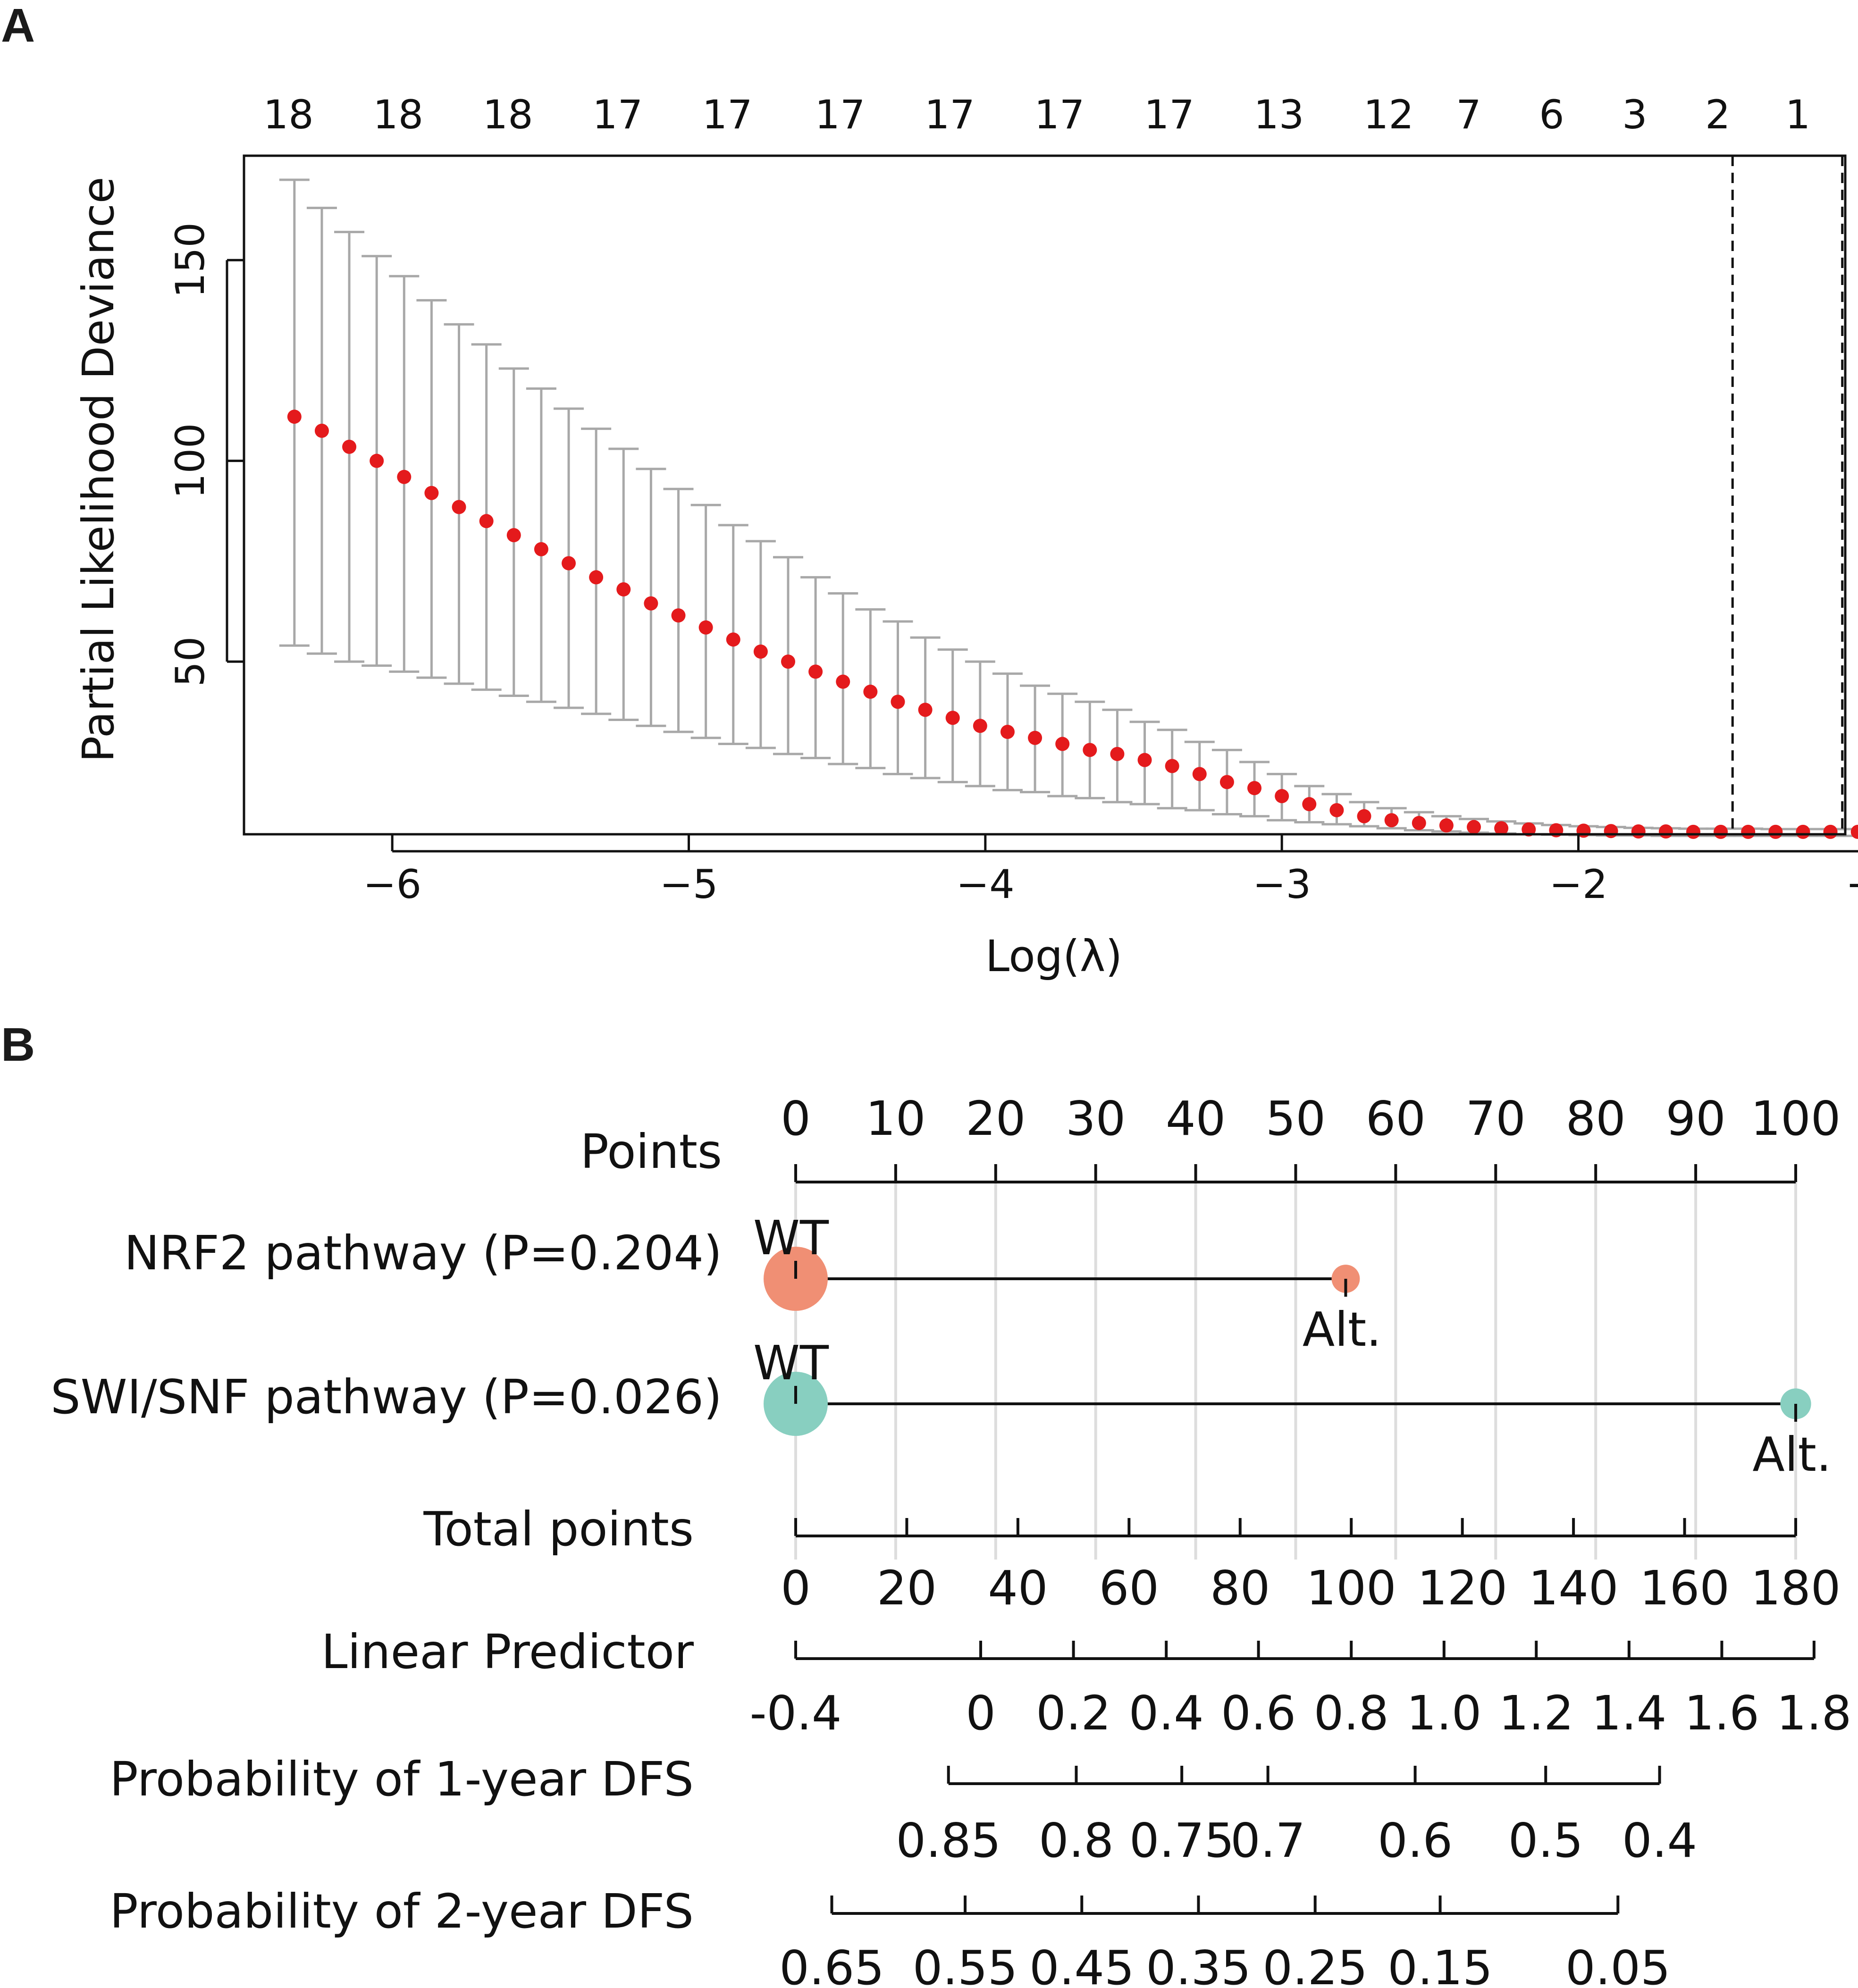  What do you see at coordinates (1787, 495) in the screenshot?
I see `lambda-vlines` at bounding box center [1787, 495].